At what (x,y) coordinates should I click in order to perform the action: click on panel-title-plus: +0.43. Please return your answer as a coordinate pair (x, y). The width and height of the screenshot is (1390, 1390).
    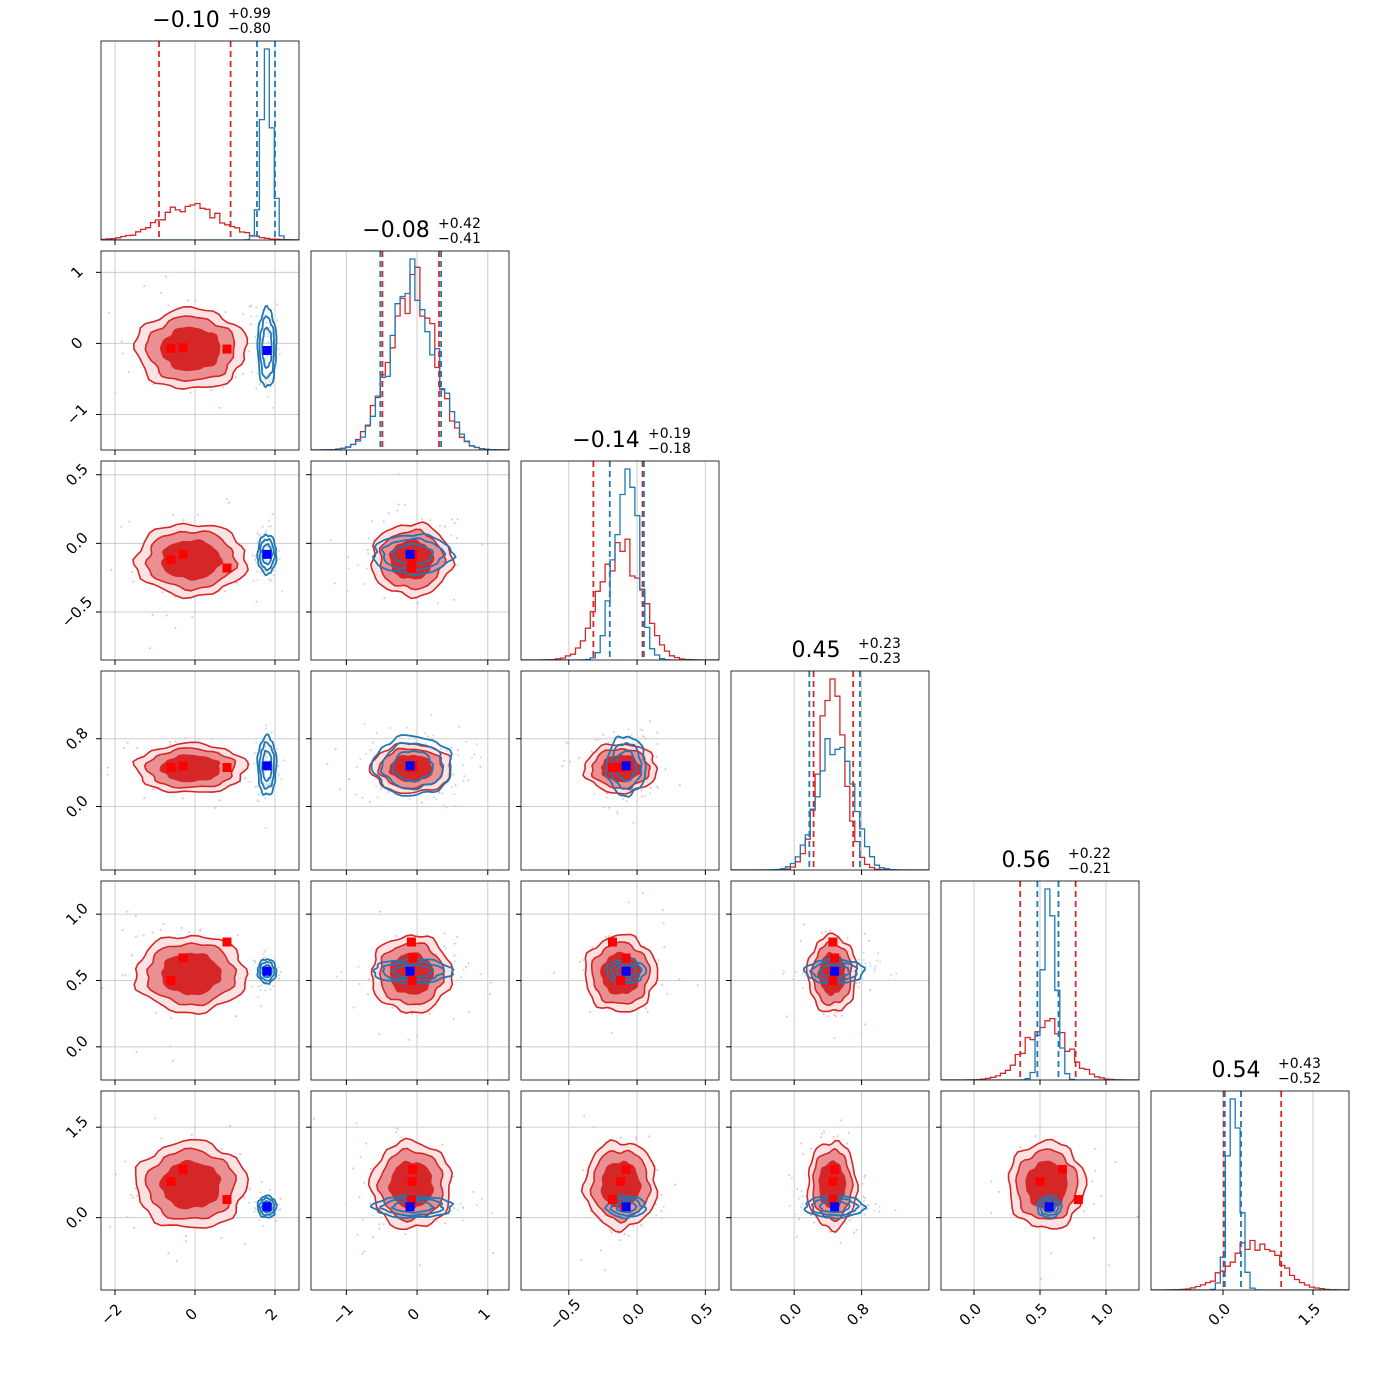
    Looking at the image, I should click on (1299, 1064).